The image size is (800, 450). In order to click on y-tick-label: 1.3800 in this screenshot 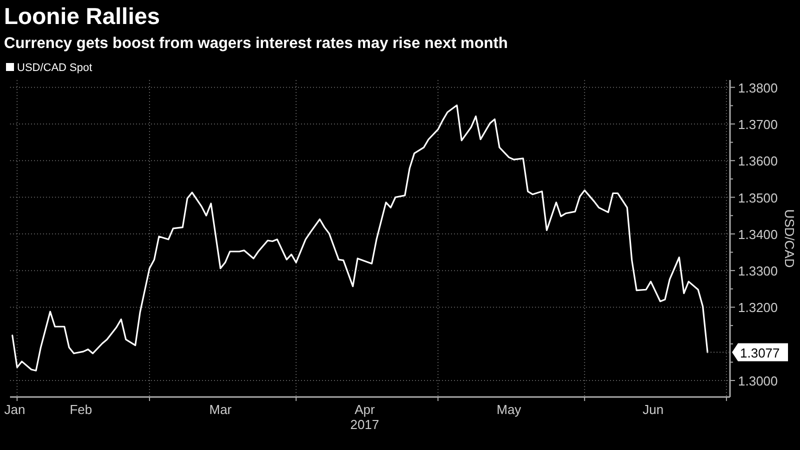, I will do `click(758, 88)`.